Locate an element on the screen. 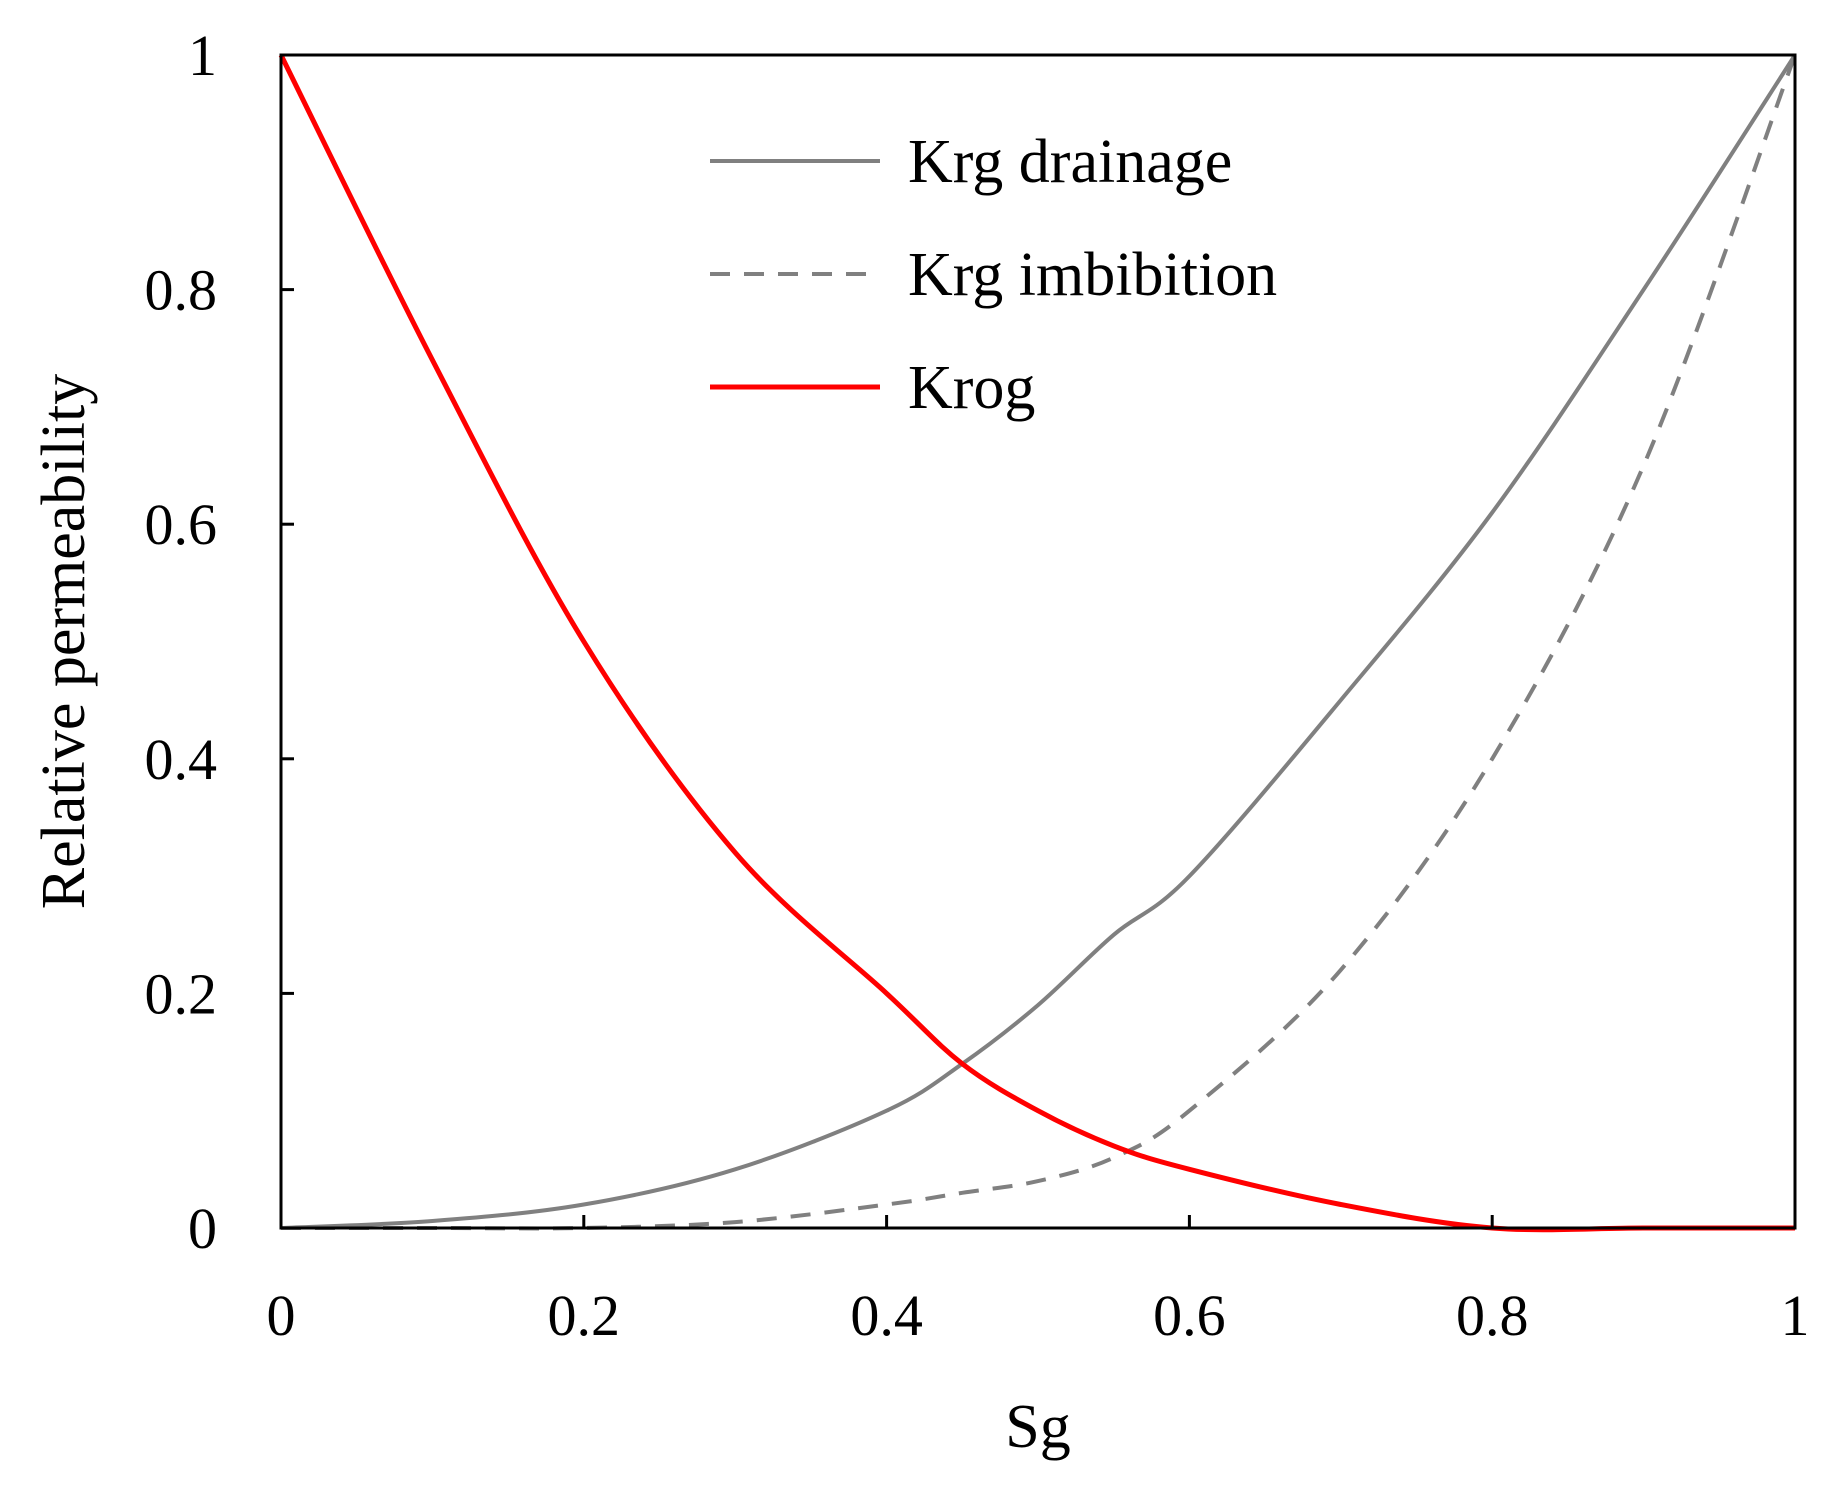 This screenshot has width=1822, height=1488. legend: Krg drainage Krg imbibition Krog is located at coordinates (993, 275).